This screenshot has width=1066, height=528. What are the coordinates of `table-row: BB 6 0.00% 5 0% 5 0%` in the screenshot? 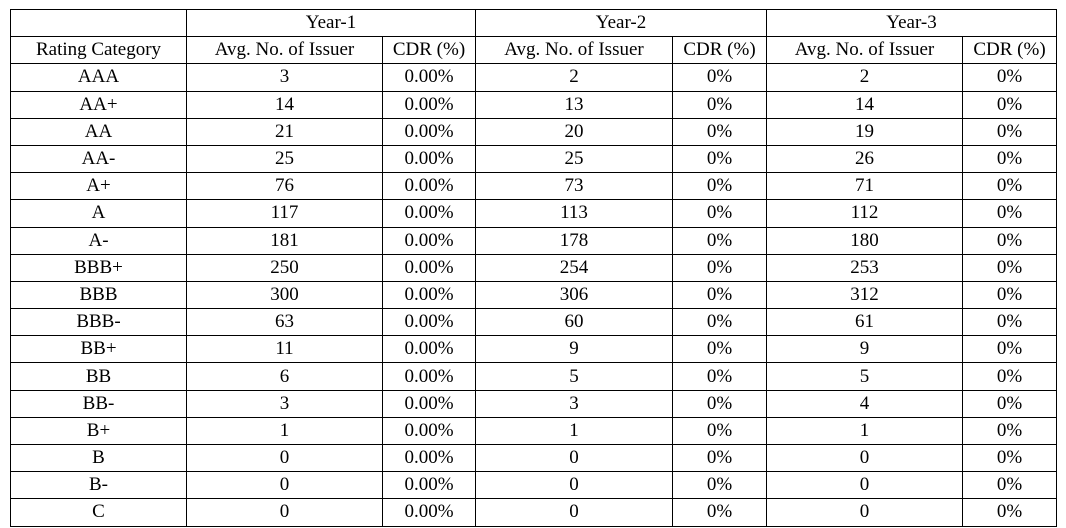 It's located at (533, 376).